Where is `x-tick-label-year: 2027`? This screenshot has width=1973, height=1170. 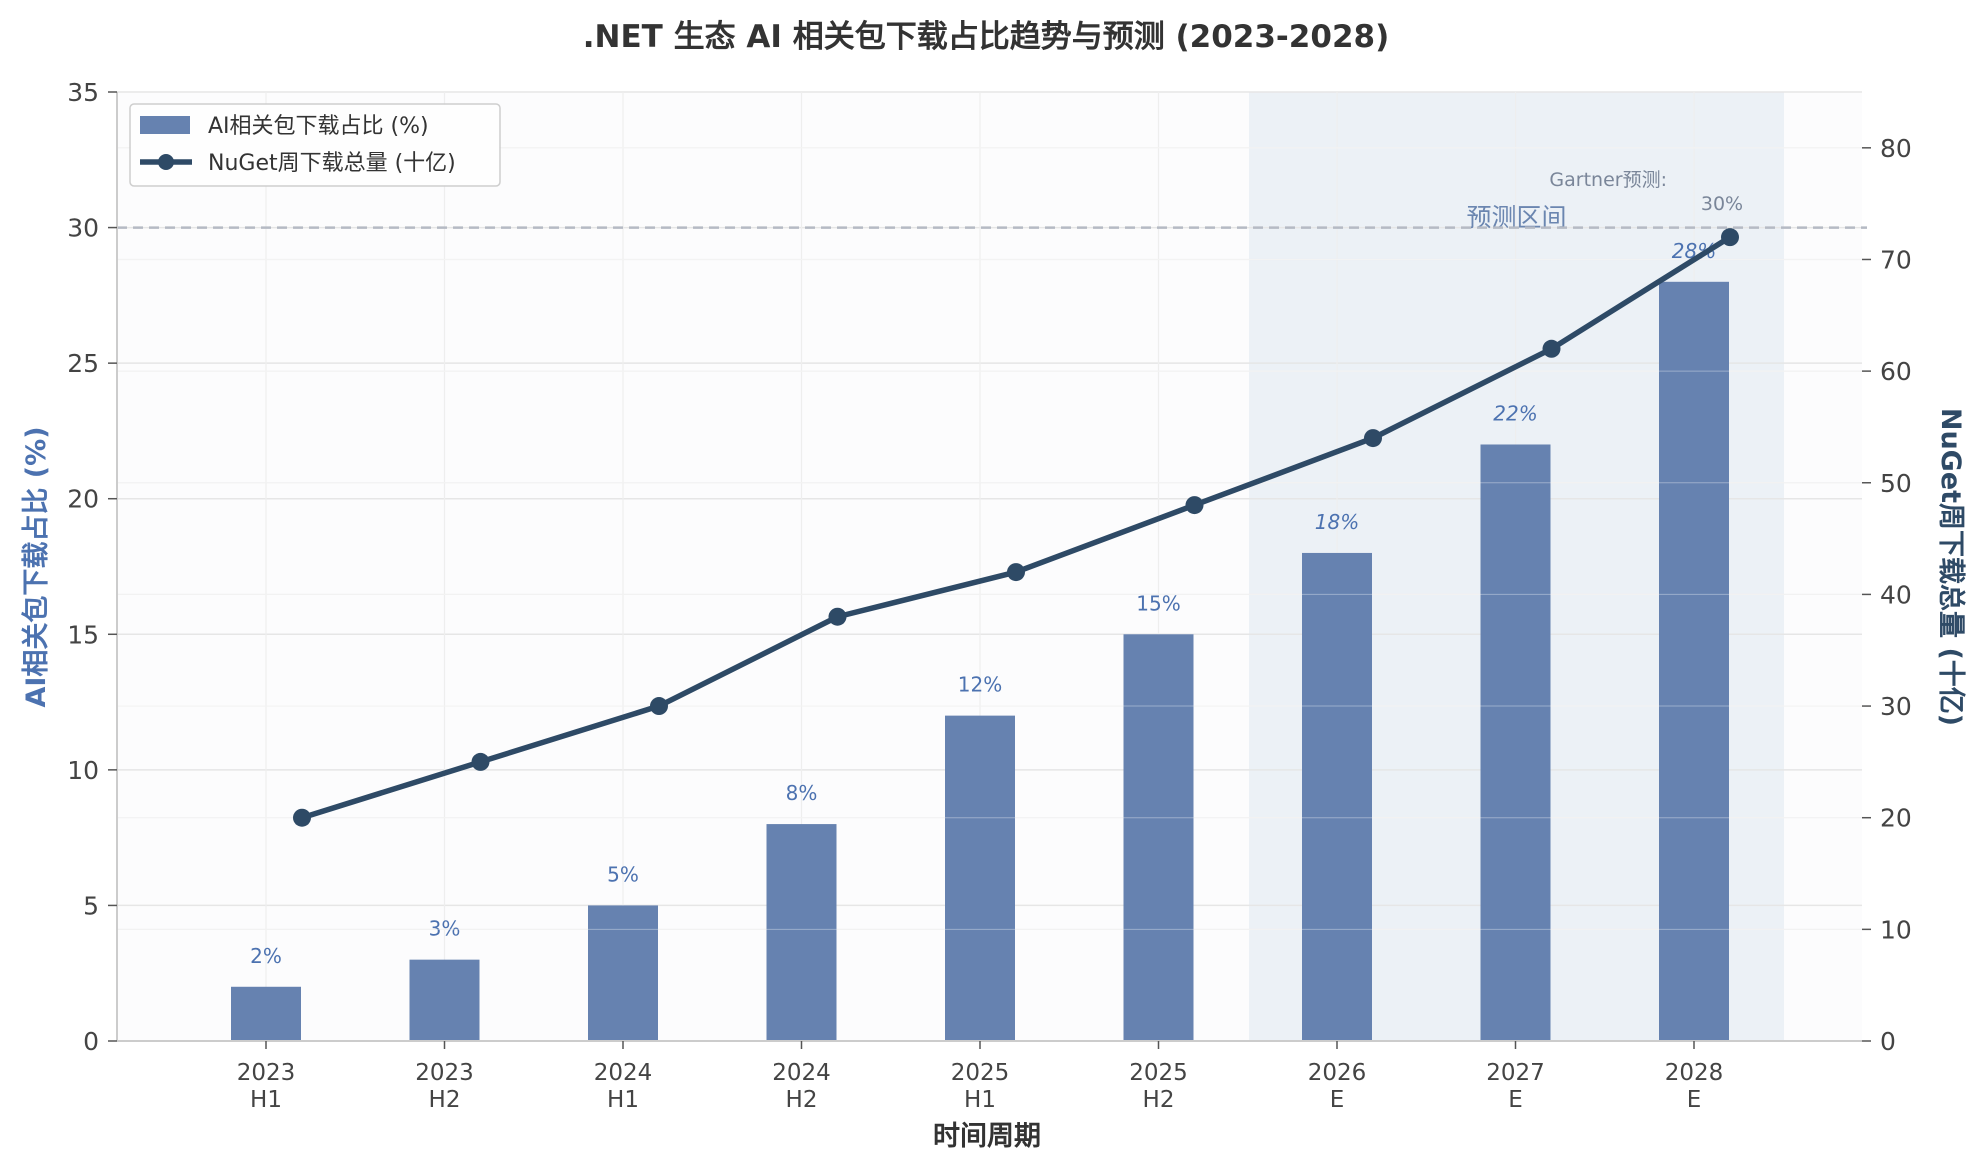
x-tick-label-year: 2027 is located at coordinates (1515, 1073).